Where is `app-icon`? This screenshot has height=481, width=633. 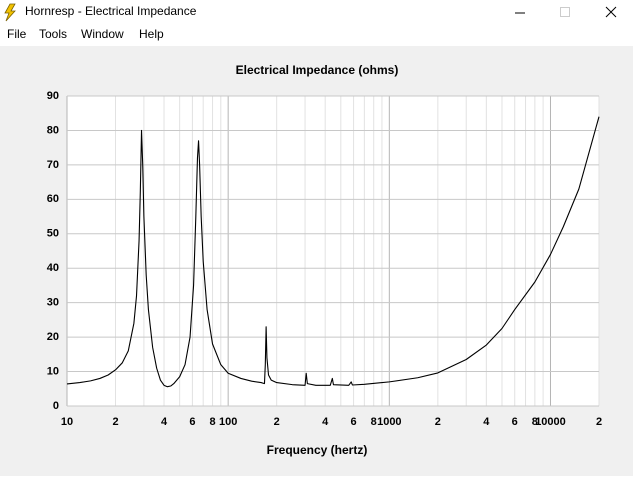
app-icon is located at coordinates (10, 12).